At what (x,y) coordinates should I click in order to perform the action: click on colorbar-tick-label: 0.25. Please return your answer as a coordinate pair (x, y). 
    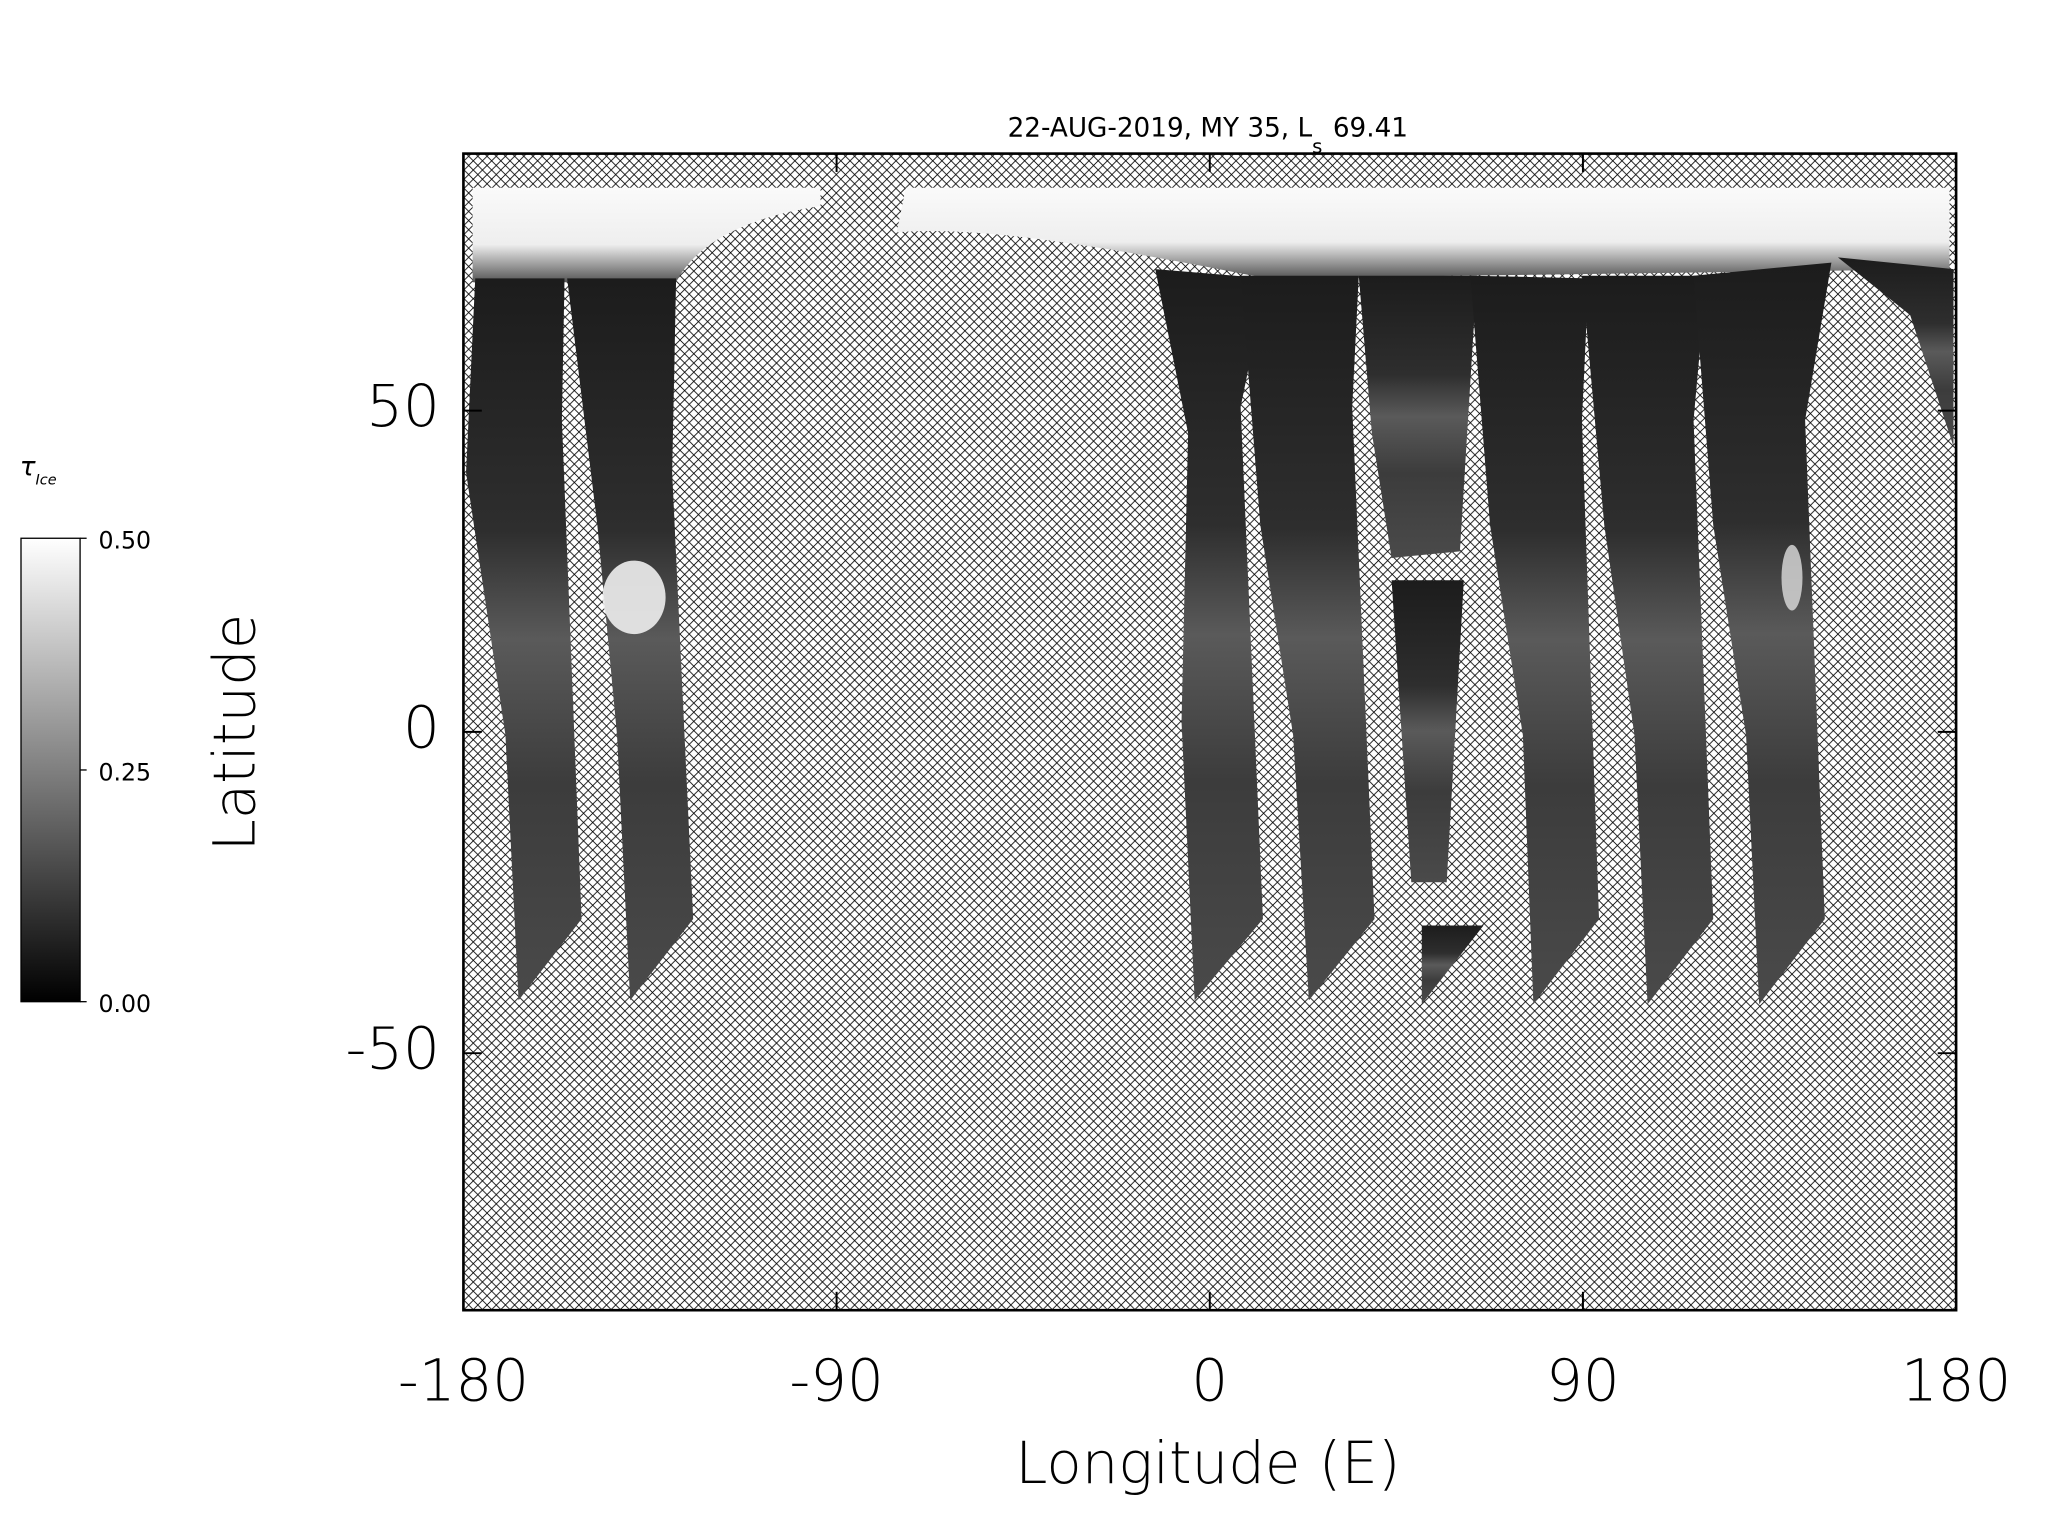
    Looking at the image, I should click on (124, 772).